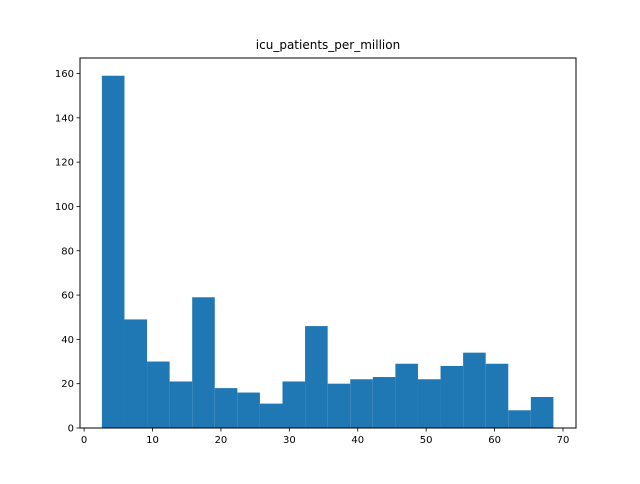  What do you see at coordinates (289, 440) in the screenshot?
I see `x-tick-label: 30` at bounding box center [289, 440].